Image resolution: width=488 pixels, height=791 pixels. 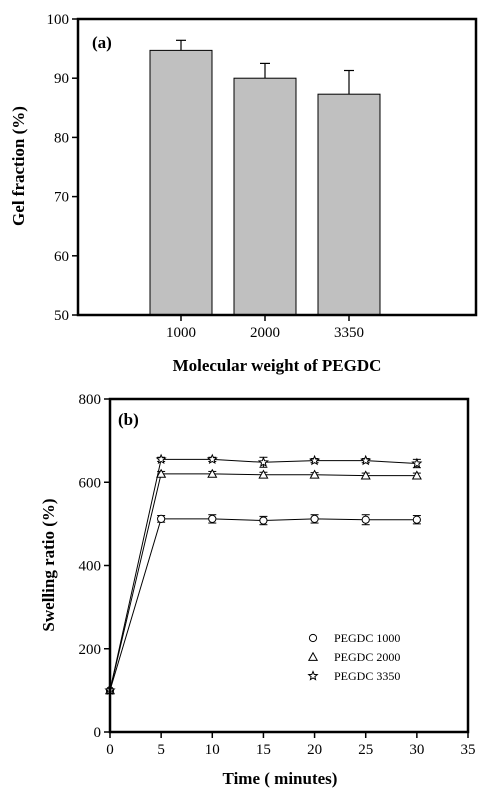 I want to click on chart-a-y-tick-label: 70, so click(x=61, y=198).